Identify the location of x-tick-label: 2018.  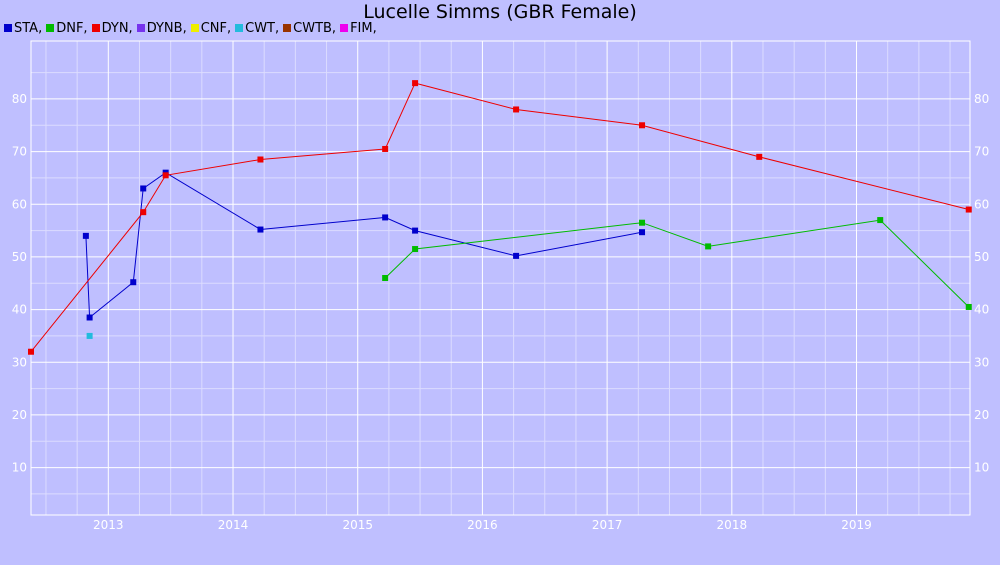
(732, 525).